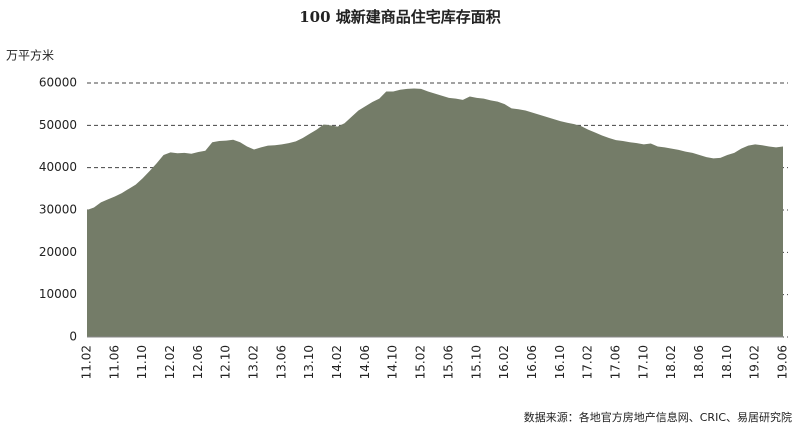 Image resolution: width=800 pixels, height=432 pixels. I want to click on x-tick-label: 12.06, so click(198, 362).